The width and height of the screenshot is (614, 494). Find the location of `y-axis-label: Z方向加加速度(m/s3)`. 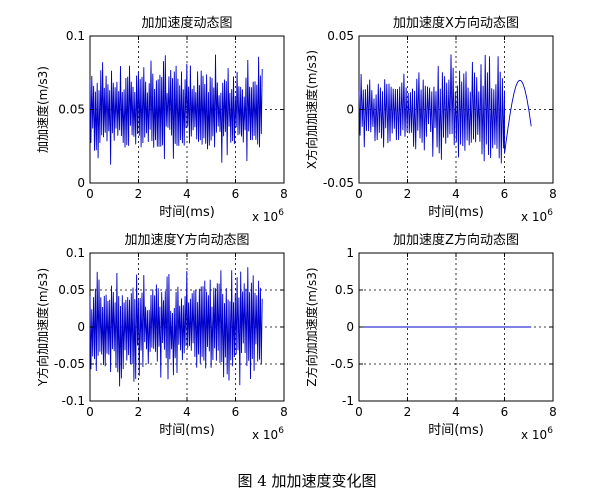

y-axis-label: Z方向加加速度(m/s3) is located at coordinates (311, 326).